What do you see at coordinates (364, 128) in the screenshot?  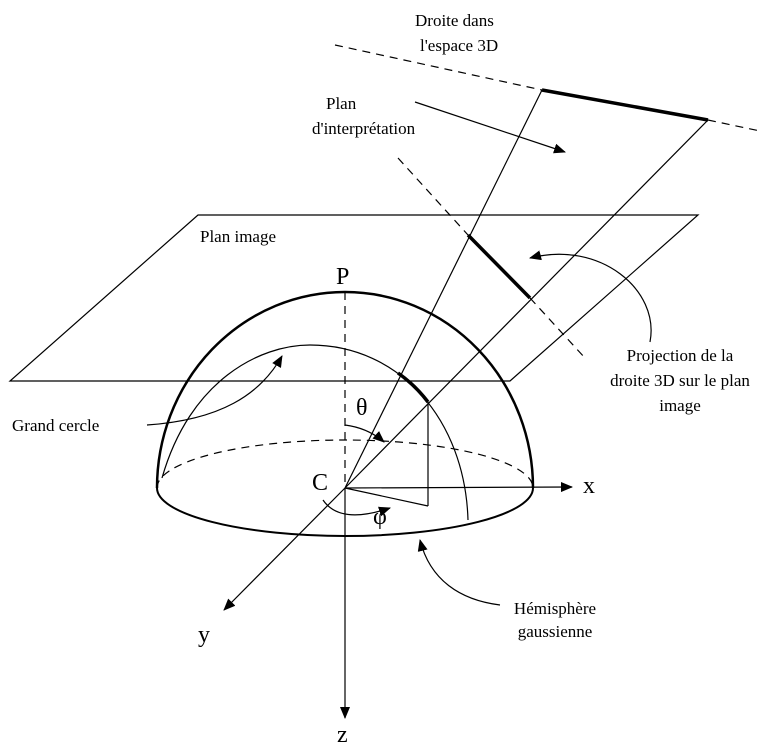 I see `label: d'interprétation` at bounding box center [364, 128].